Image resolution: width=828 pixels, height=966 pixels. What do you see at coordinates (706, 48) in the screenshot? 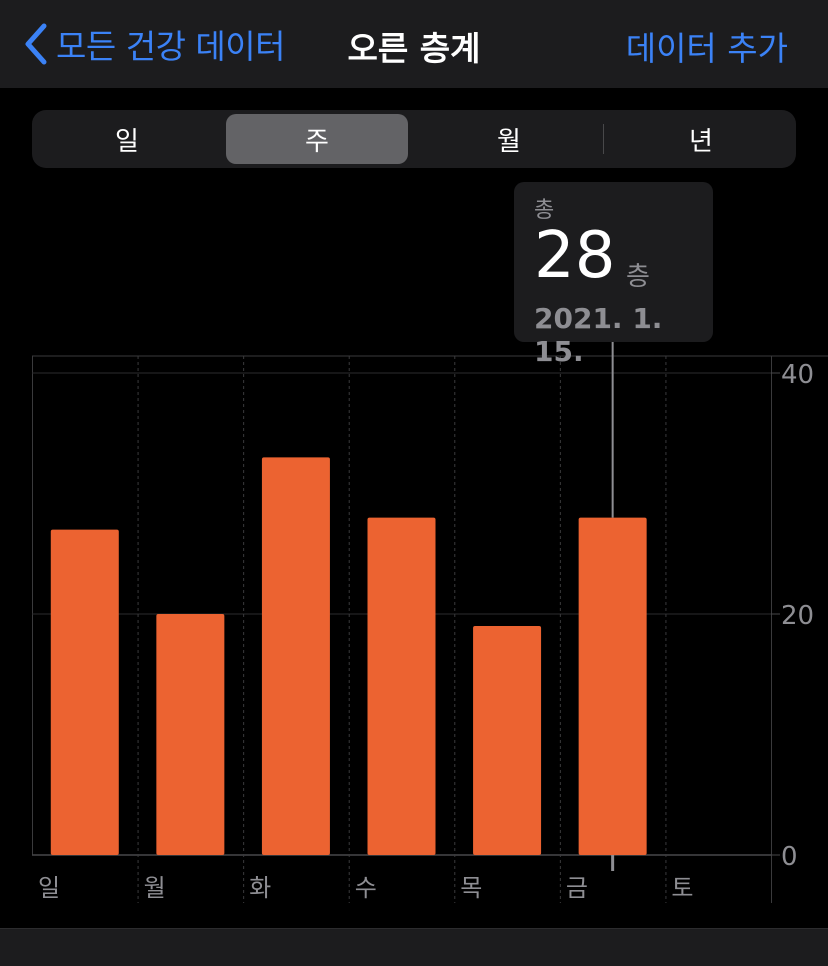
I see `add-data-button: 데이터 추가` at bounding box center [706, 48].